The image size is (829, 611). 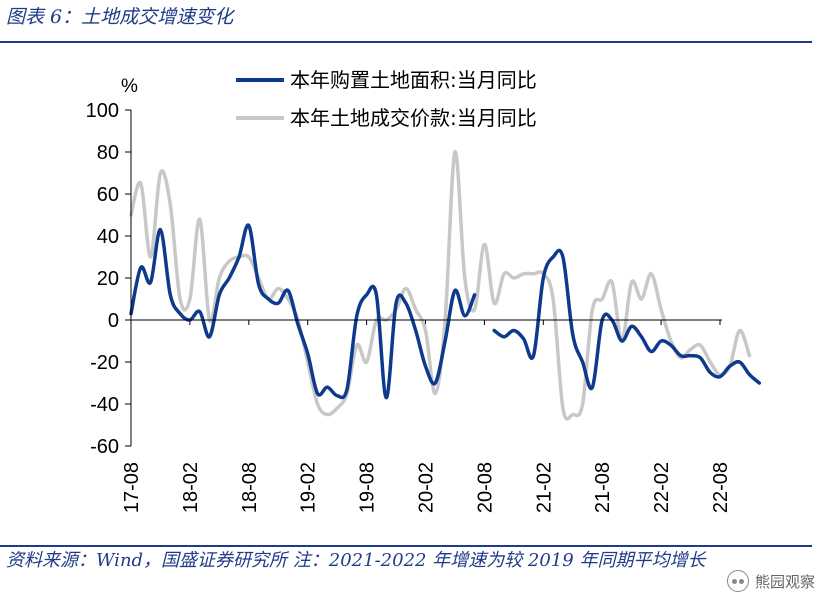 What do you see at coordinates (413, 118) in the screenshot?
I see `legend-label: 本年土地成交价款:当月同比` at bounding box center [413, 118].